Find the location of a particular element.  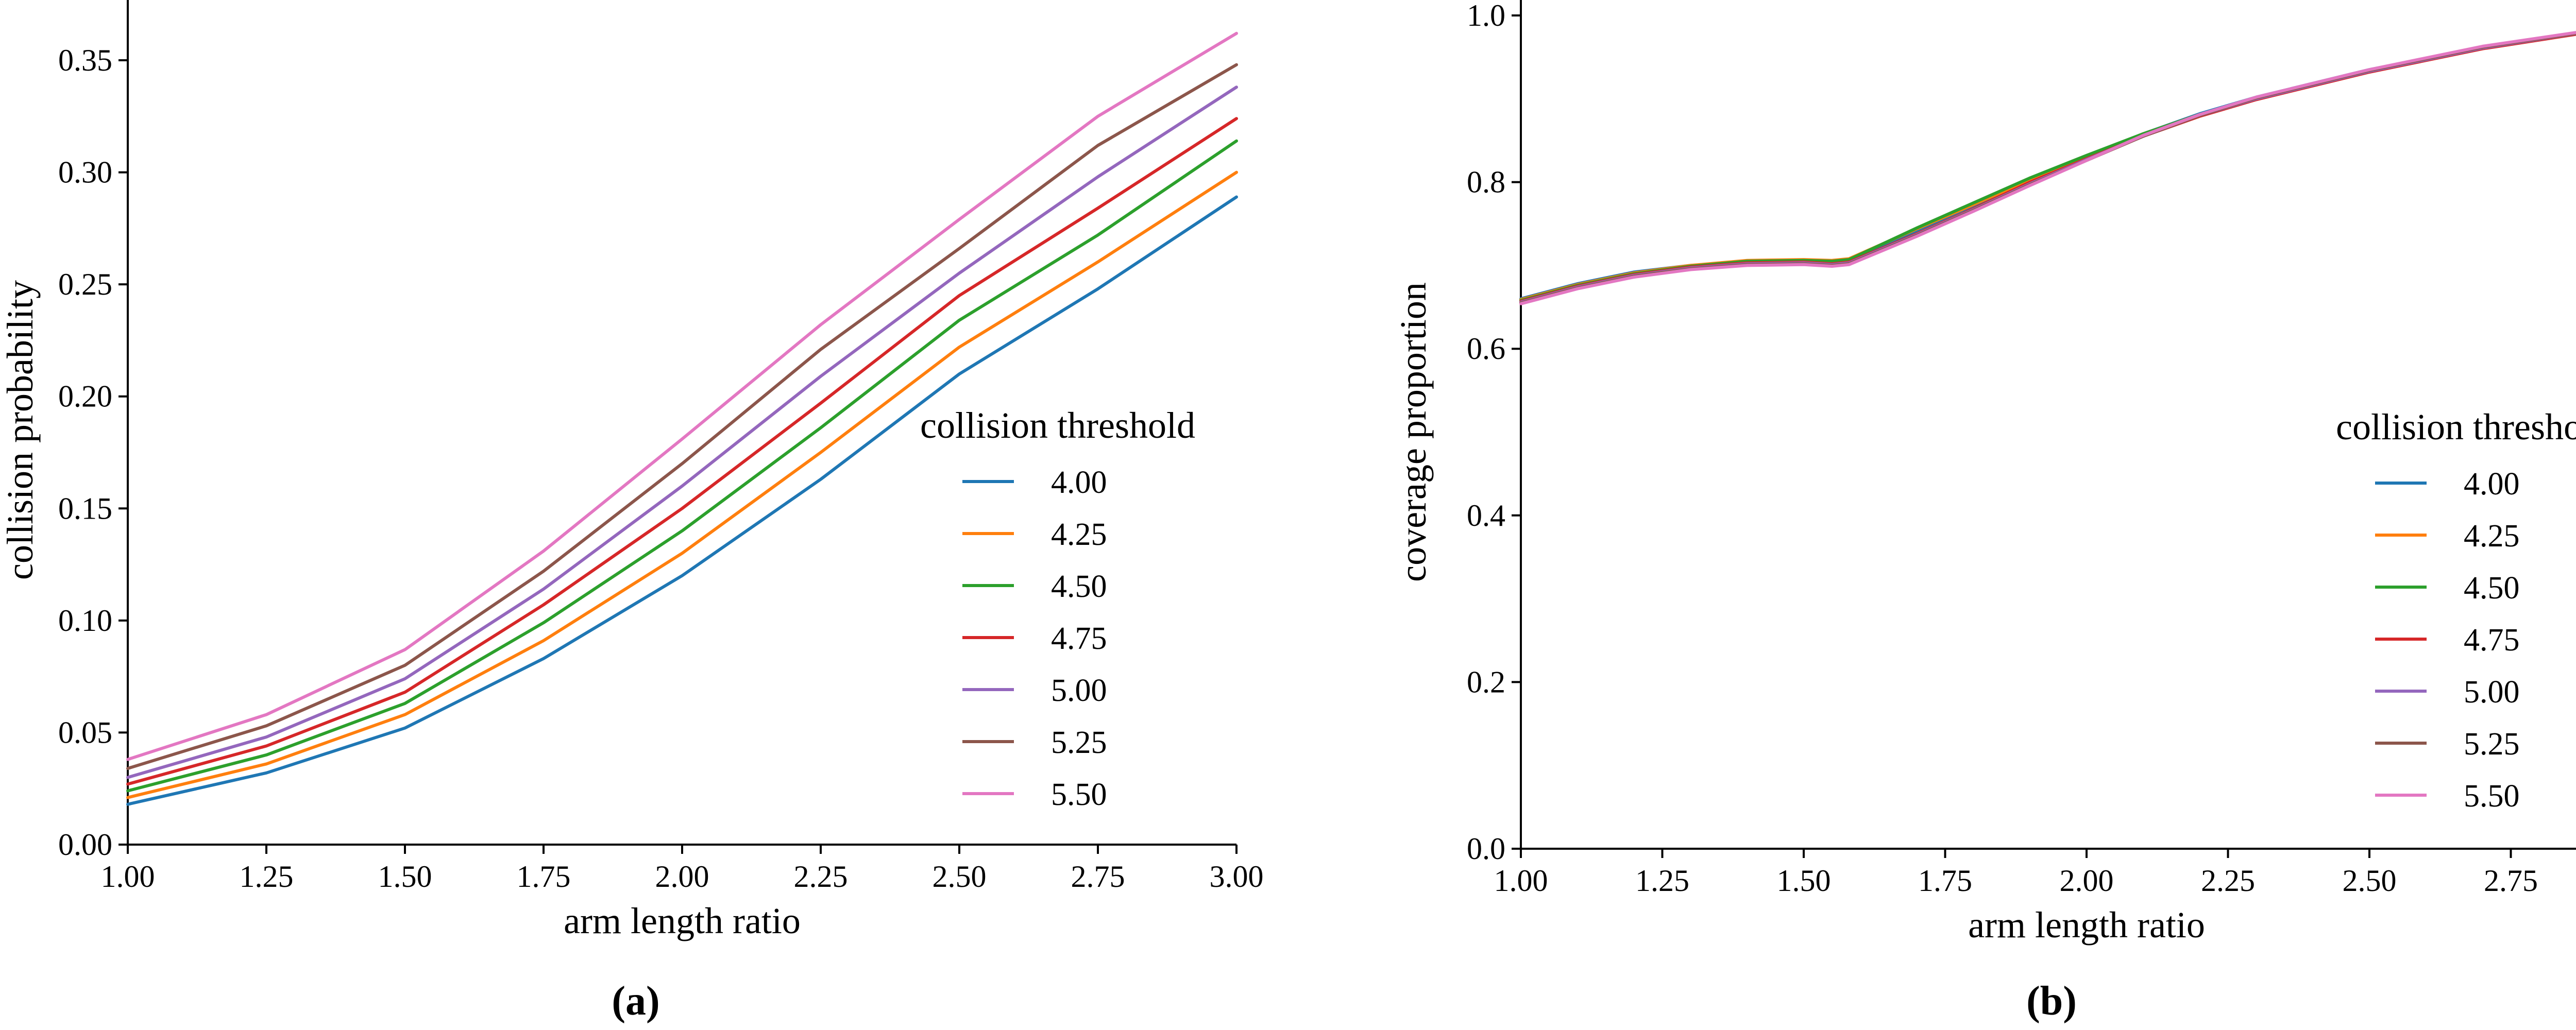

y-tick-label: 0.30 is located at coordinates (85, 173).